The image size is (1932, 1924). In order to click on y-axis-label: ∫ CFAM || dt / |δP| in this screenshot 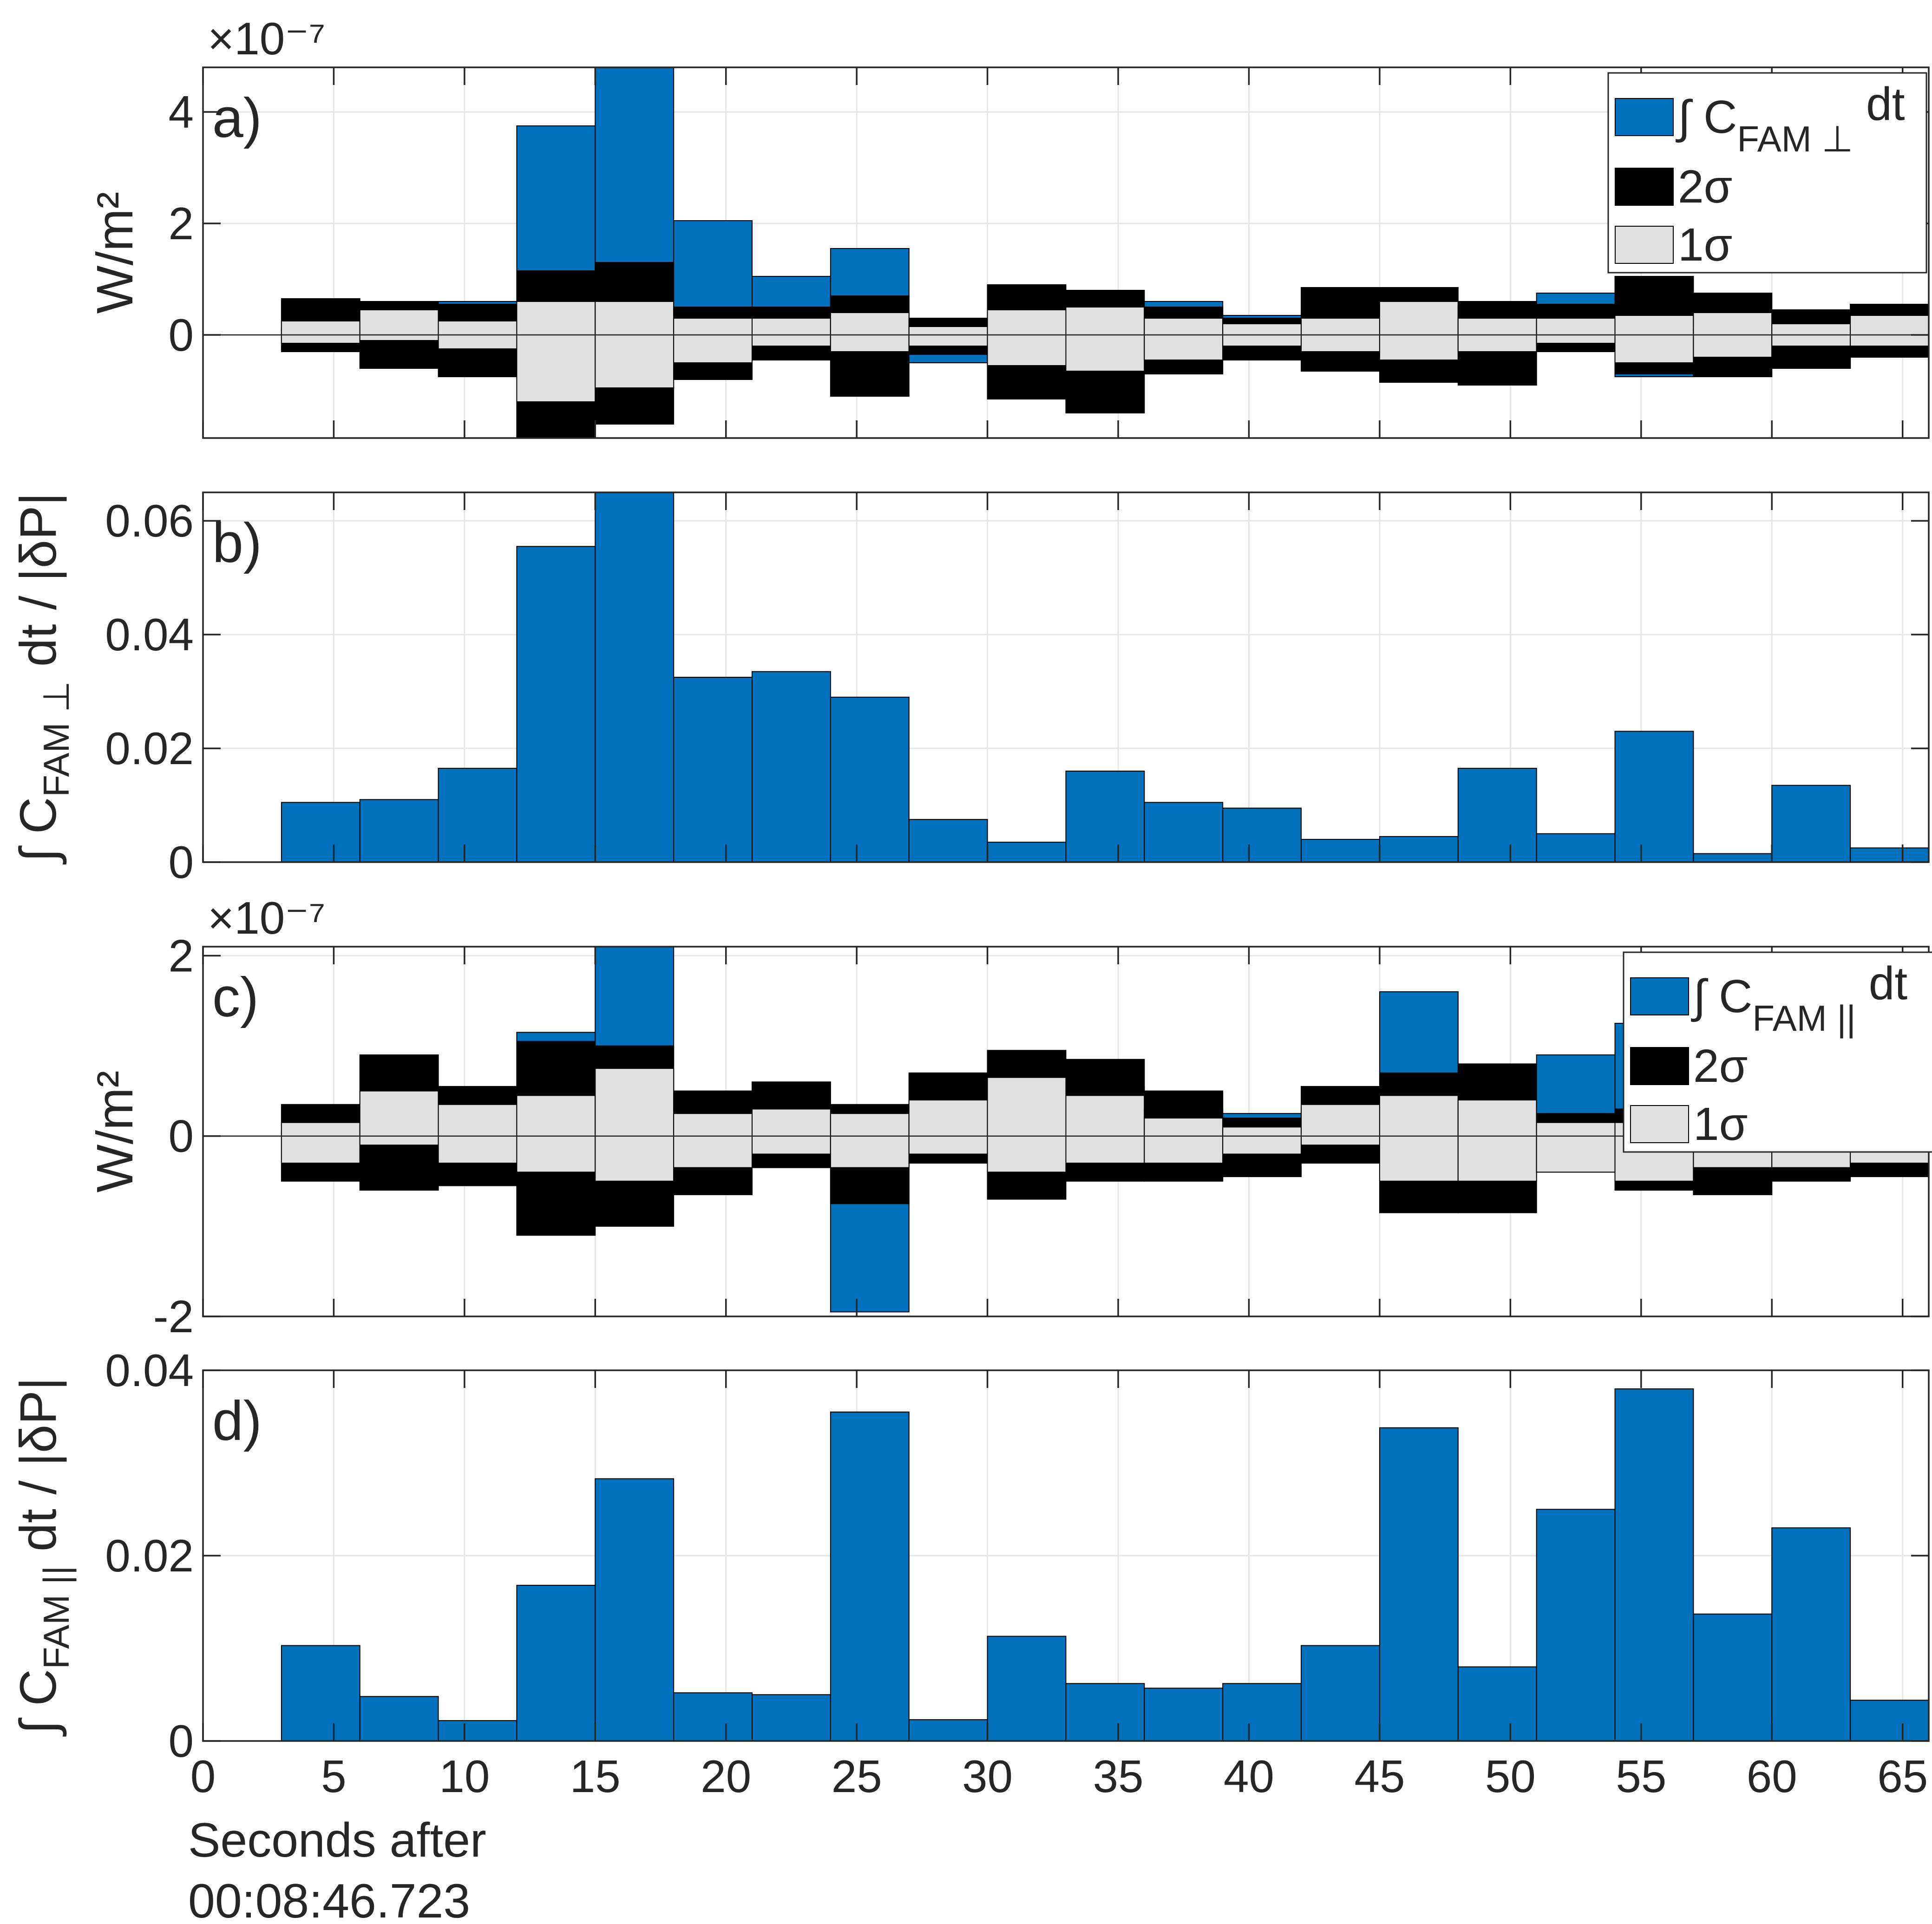, I will do `click(43, 1557)`.